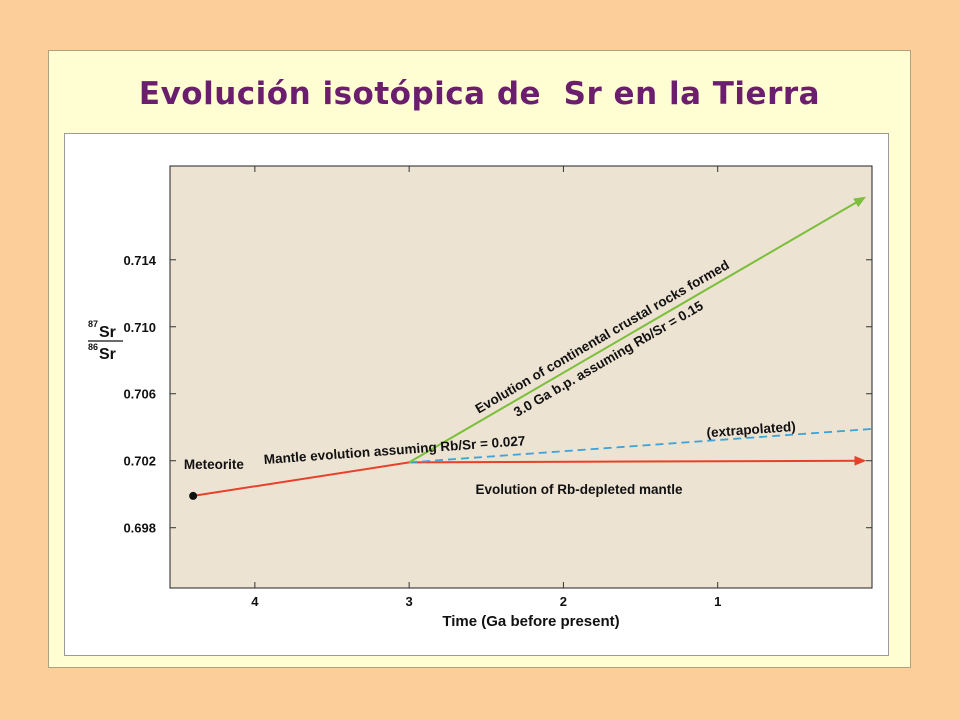 The width and height of the screenshot is (960, 720). What do you see at coordinates (255, 601) in the screenshot?
I see `x-tick-label: 4` at bounding box center [255, 601].